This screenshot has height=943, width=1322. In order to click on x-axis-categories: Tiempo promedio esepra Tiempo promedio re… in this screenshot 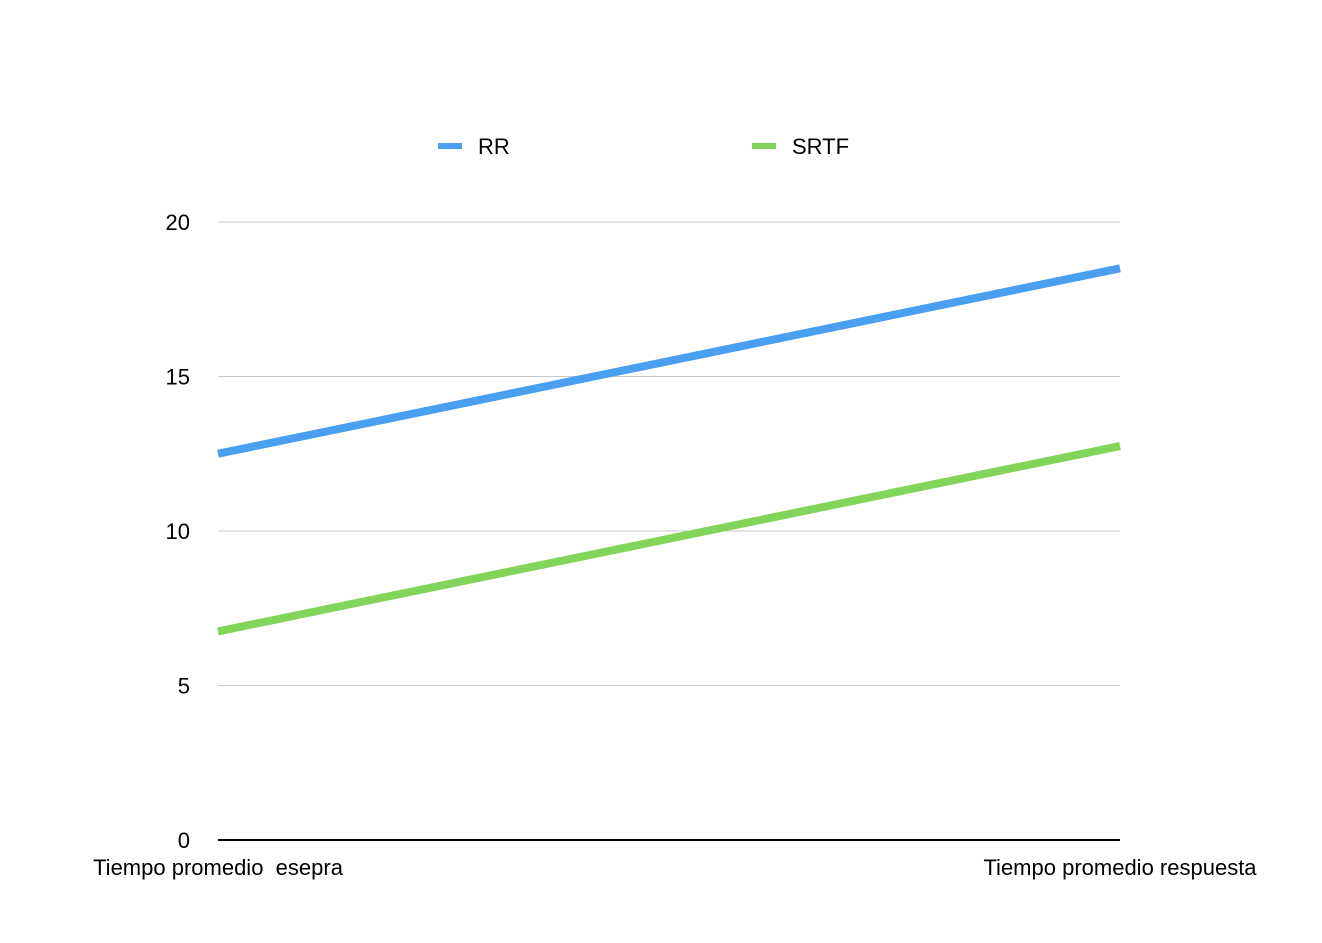, I will do `click(675, 867)`.